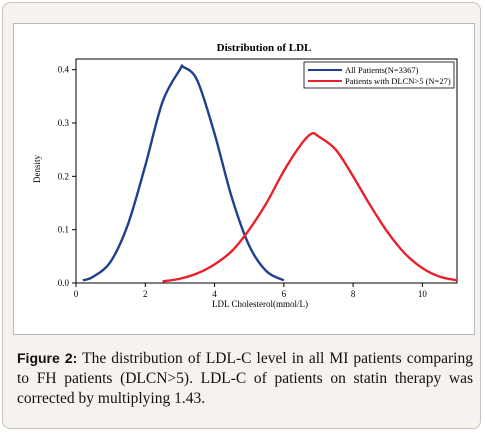 The width and height of the screenshot is (485, 433). Describe the element at coordinates (214, 294) in the screenshot. I see `x-tick-label: 4` at that location.